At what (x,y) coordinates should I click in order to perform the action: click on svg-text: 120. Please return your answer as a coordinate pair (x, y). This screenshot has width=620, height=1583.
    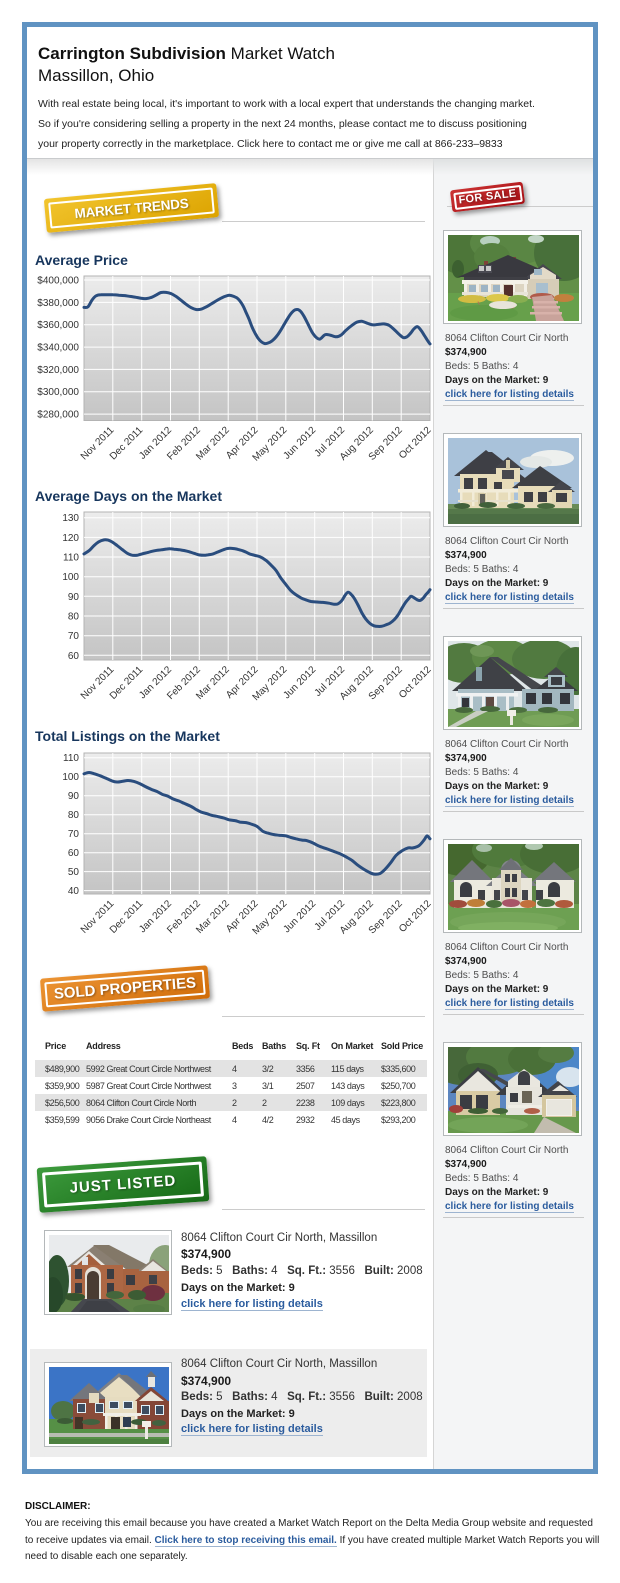
    Looking at the image, I should click on (70, 538).